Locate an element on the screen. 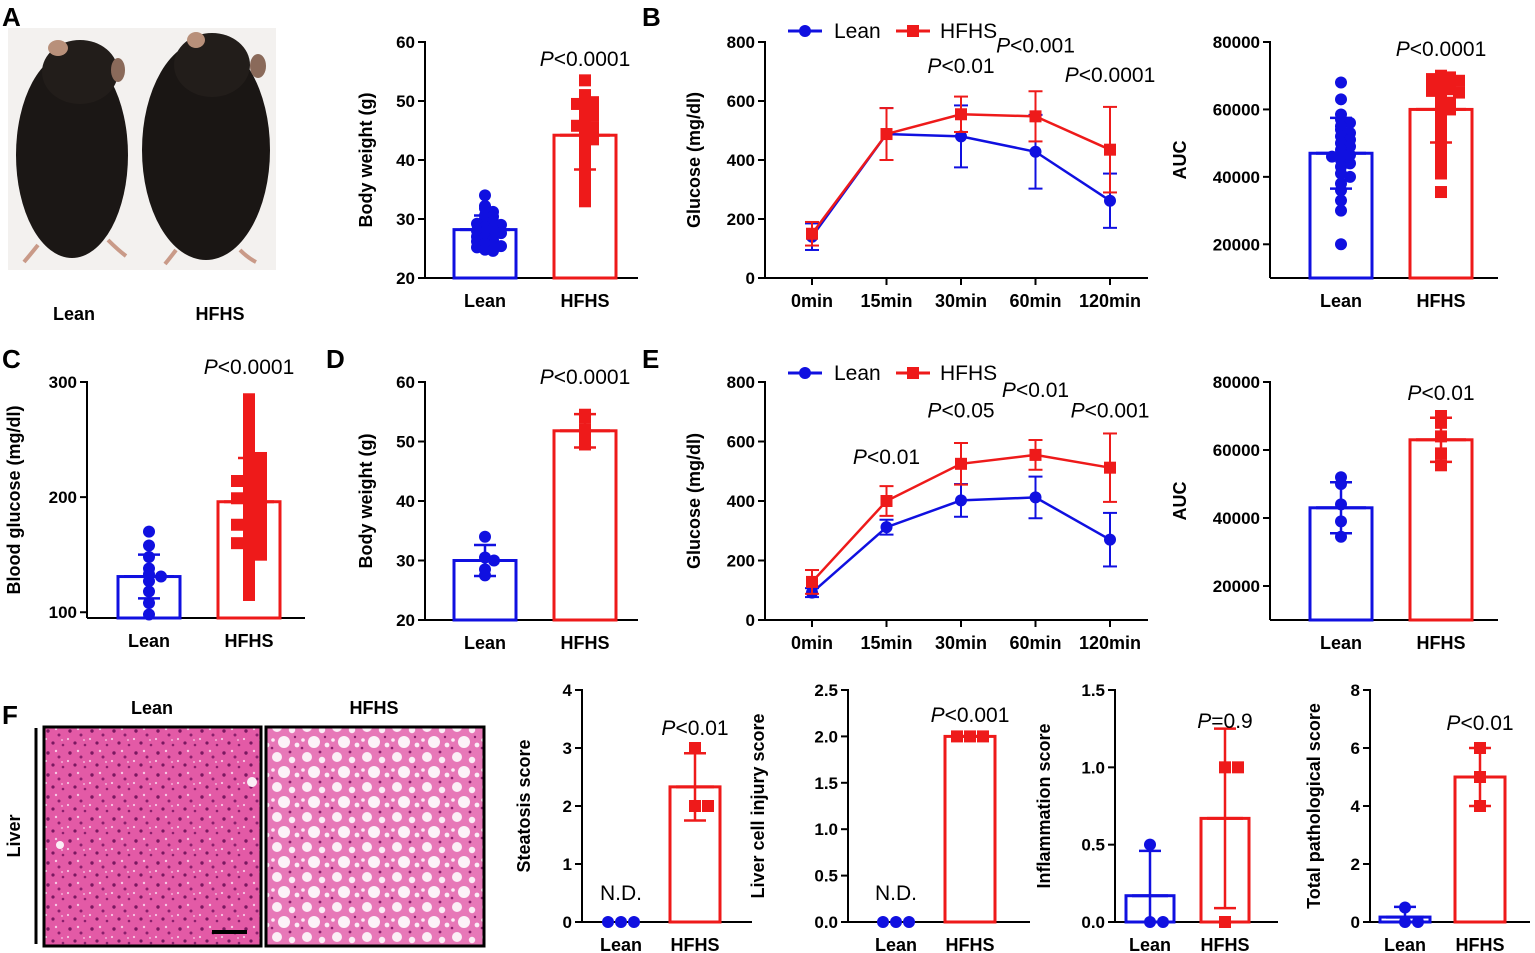 The image size is (1535, 953). legend-b-lean-marker is located at coordinates (805, 31).